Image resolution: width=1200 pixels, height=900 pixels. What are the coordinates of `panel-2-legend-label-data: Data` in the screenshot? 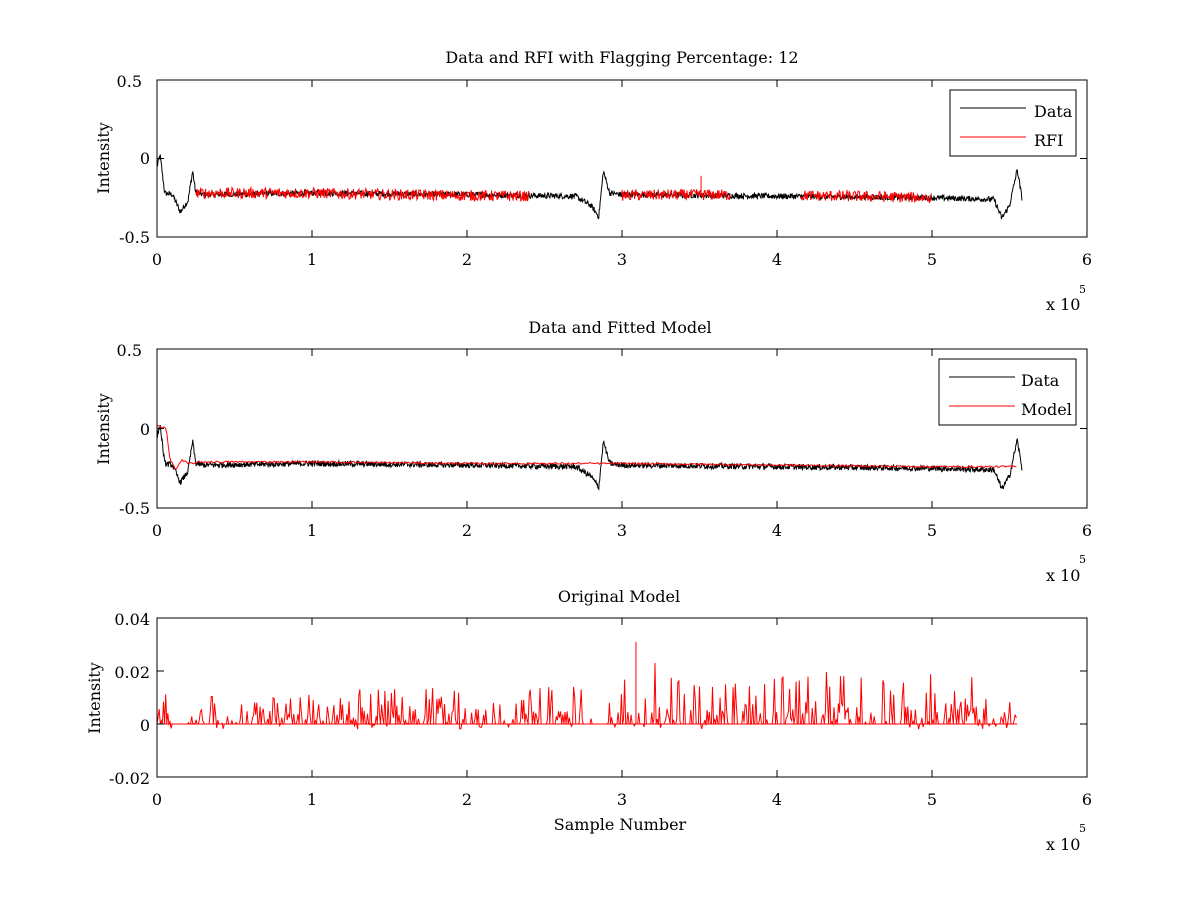 It's located at (1040, 380).